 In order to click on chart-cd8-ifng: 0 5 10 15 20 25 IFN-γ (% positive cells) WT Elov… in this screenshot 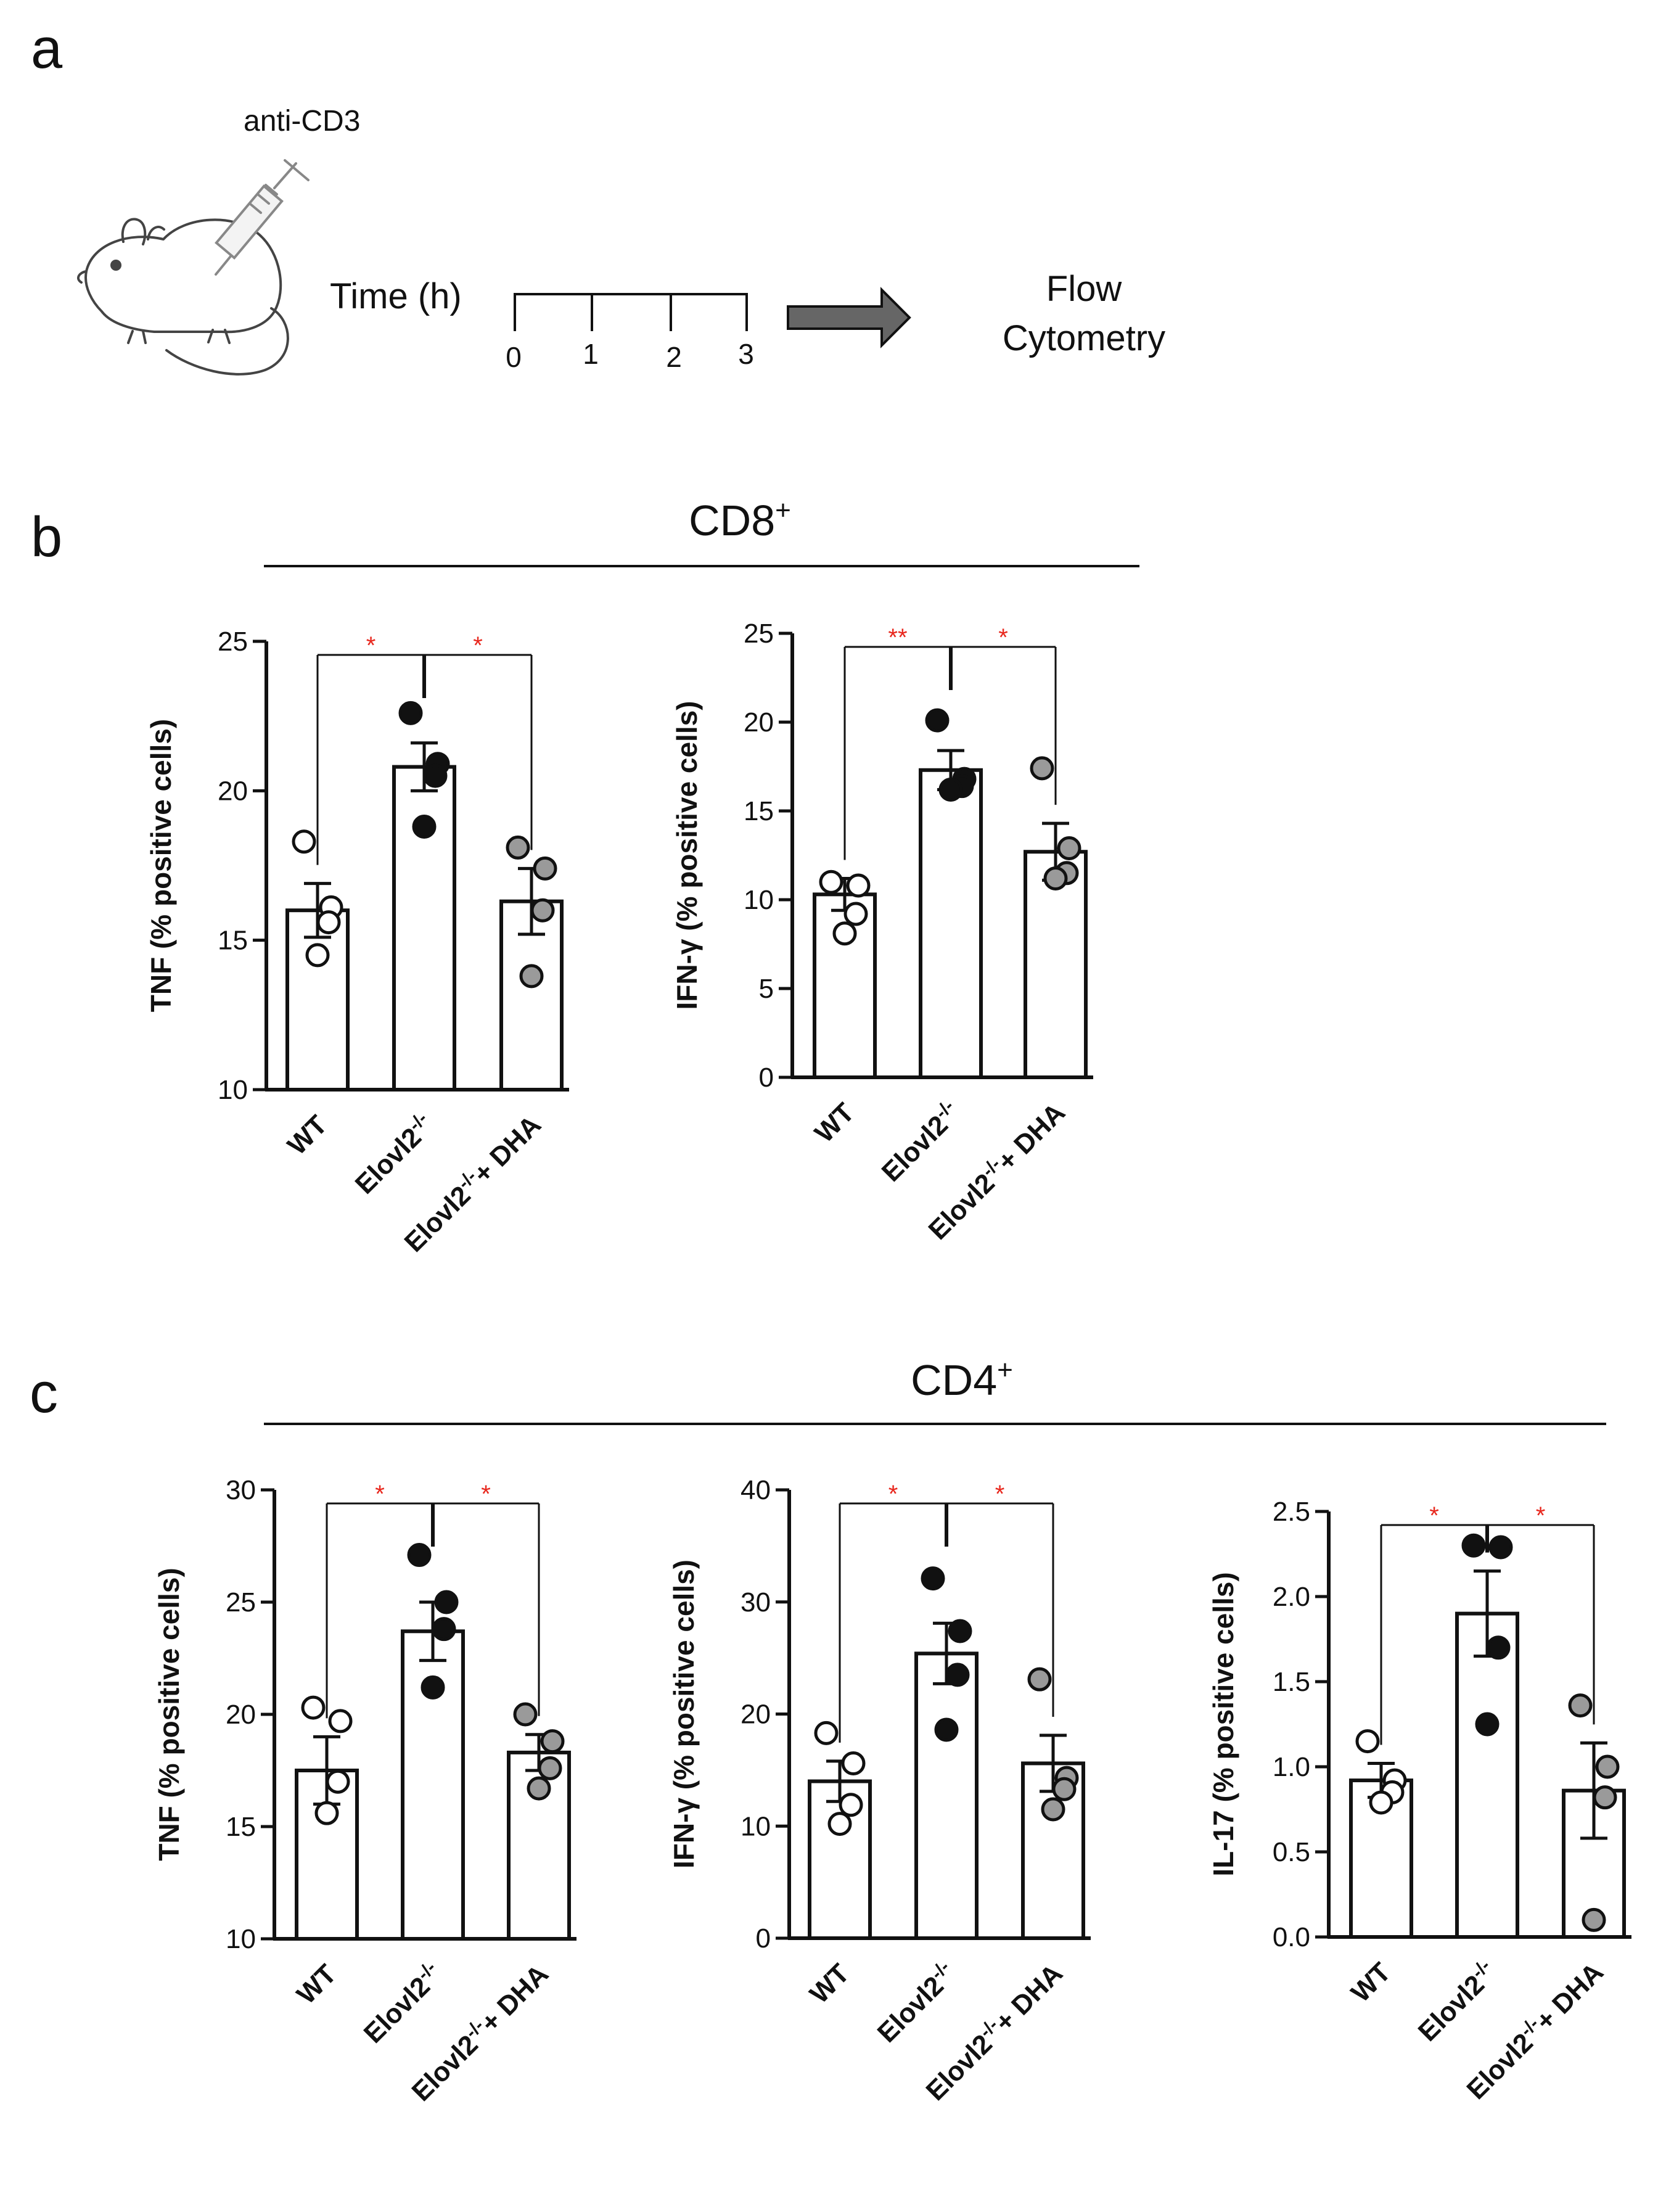, I will do `click(882, 932)`.